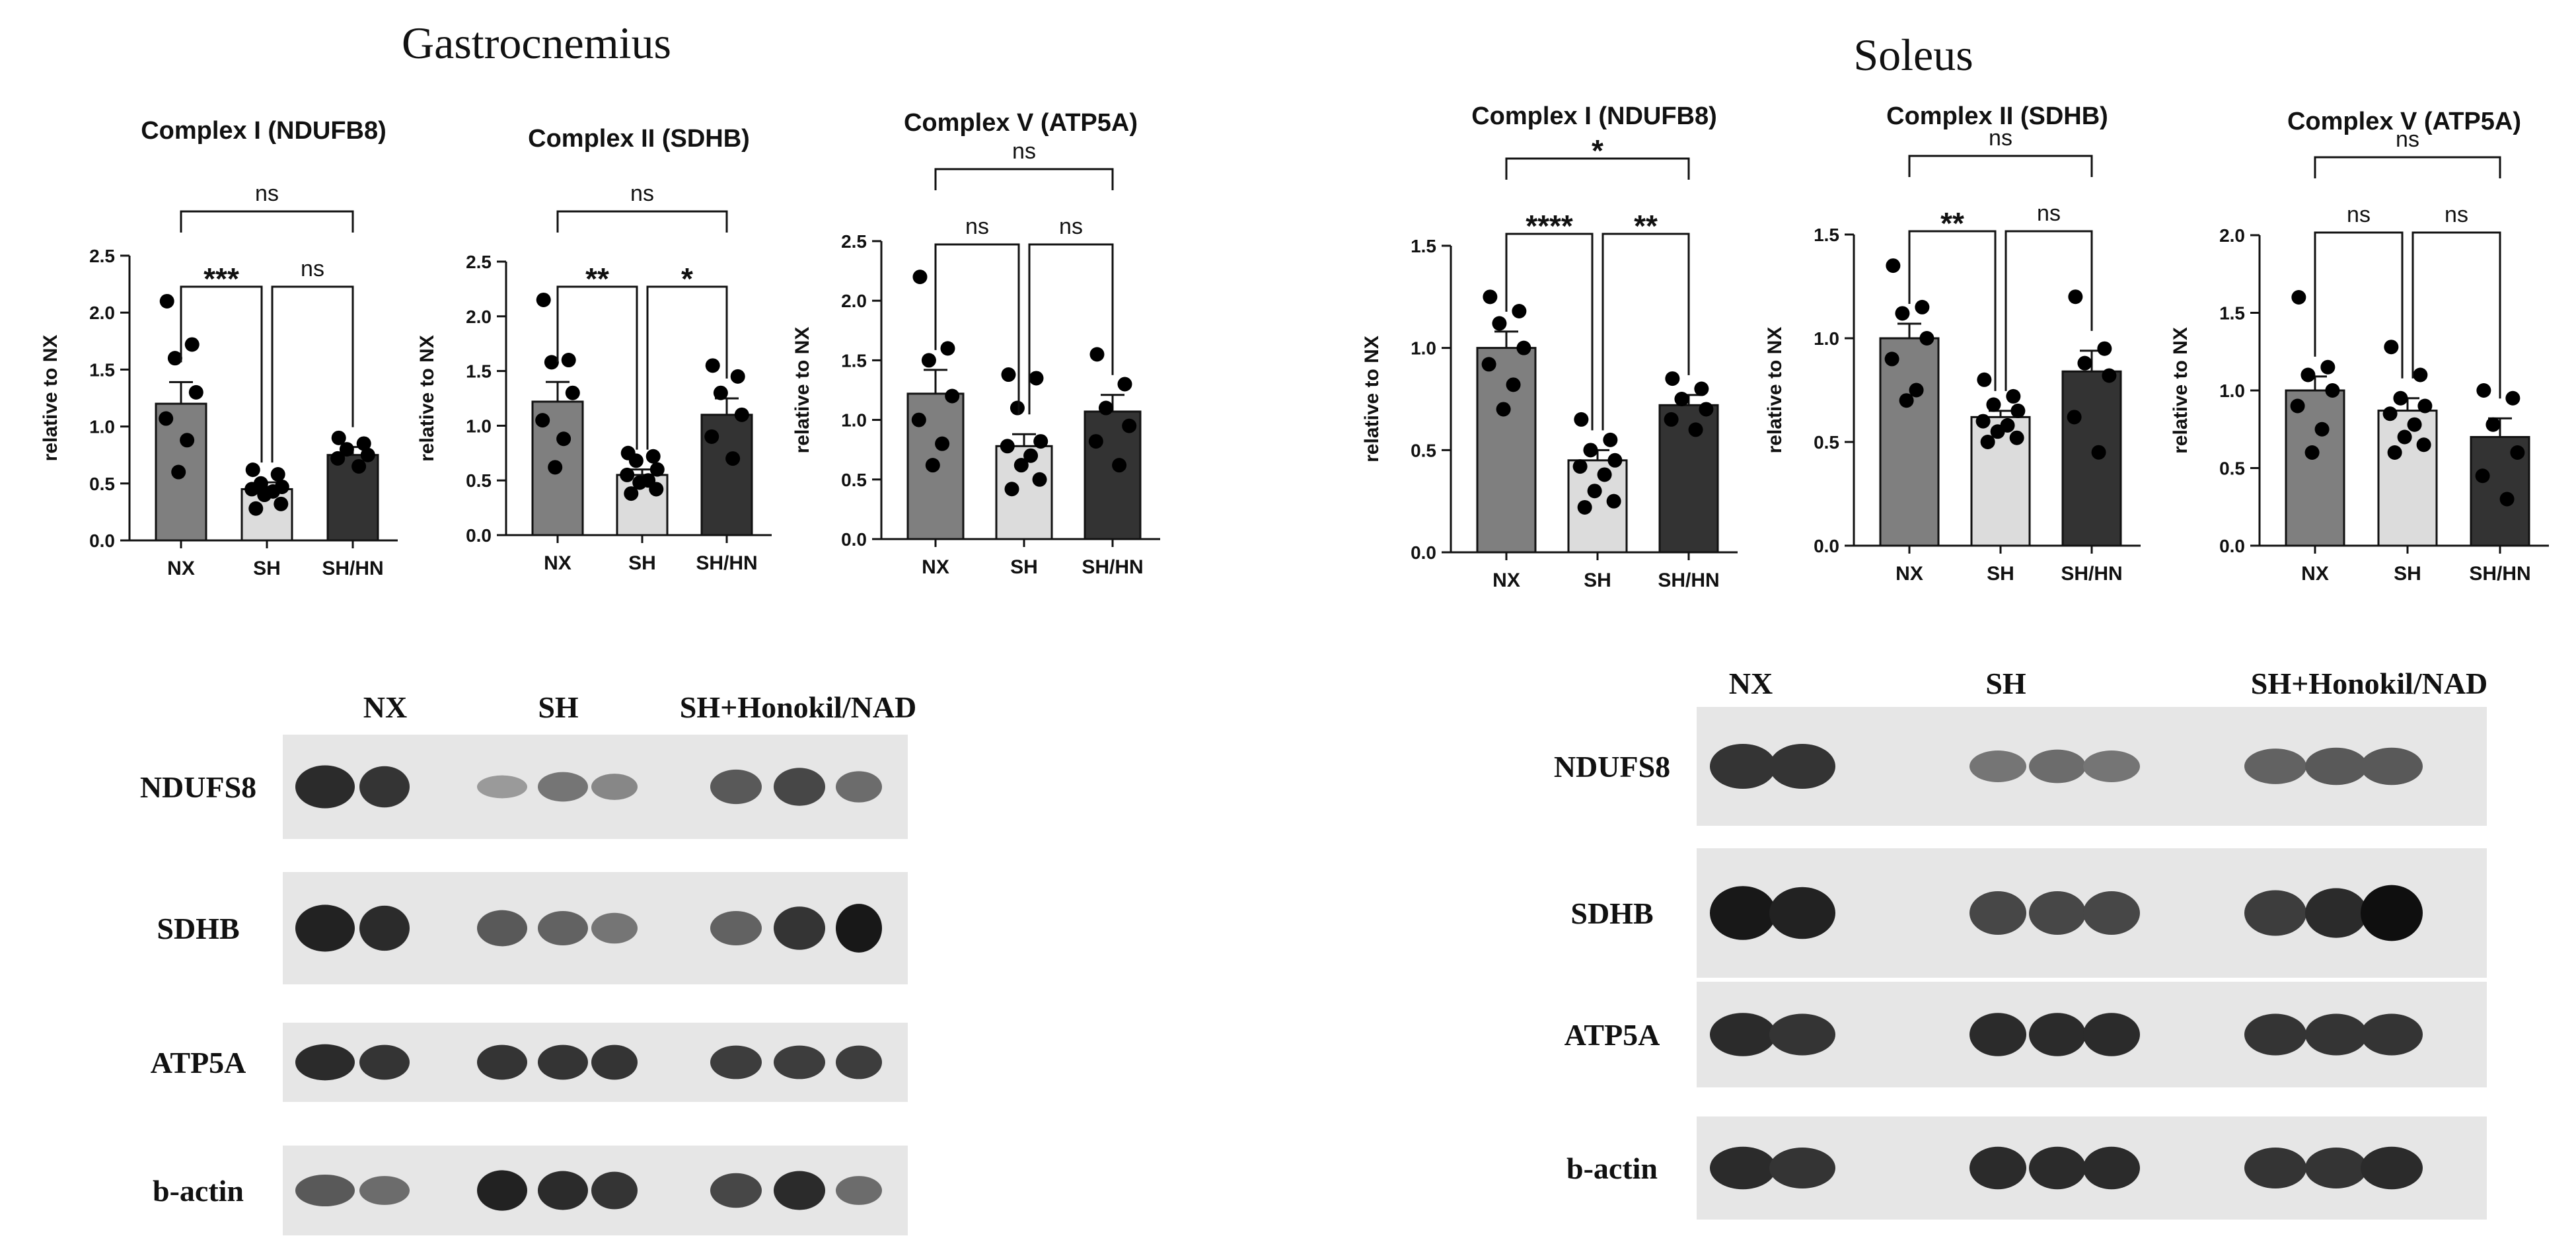 This screenshot has width=2576, height=1242. I want to click on significance-label: **, so click(597, 279).